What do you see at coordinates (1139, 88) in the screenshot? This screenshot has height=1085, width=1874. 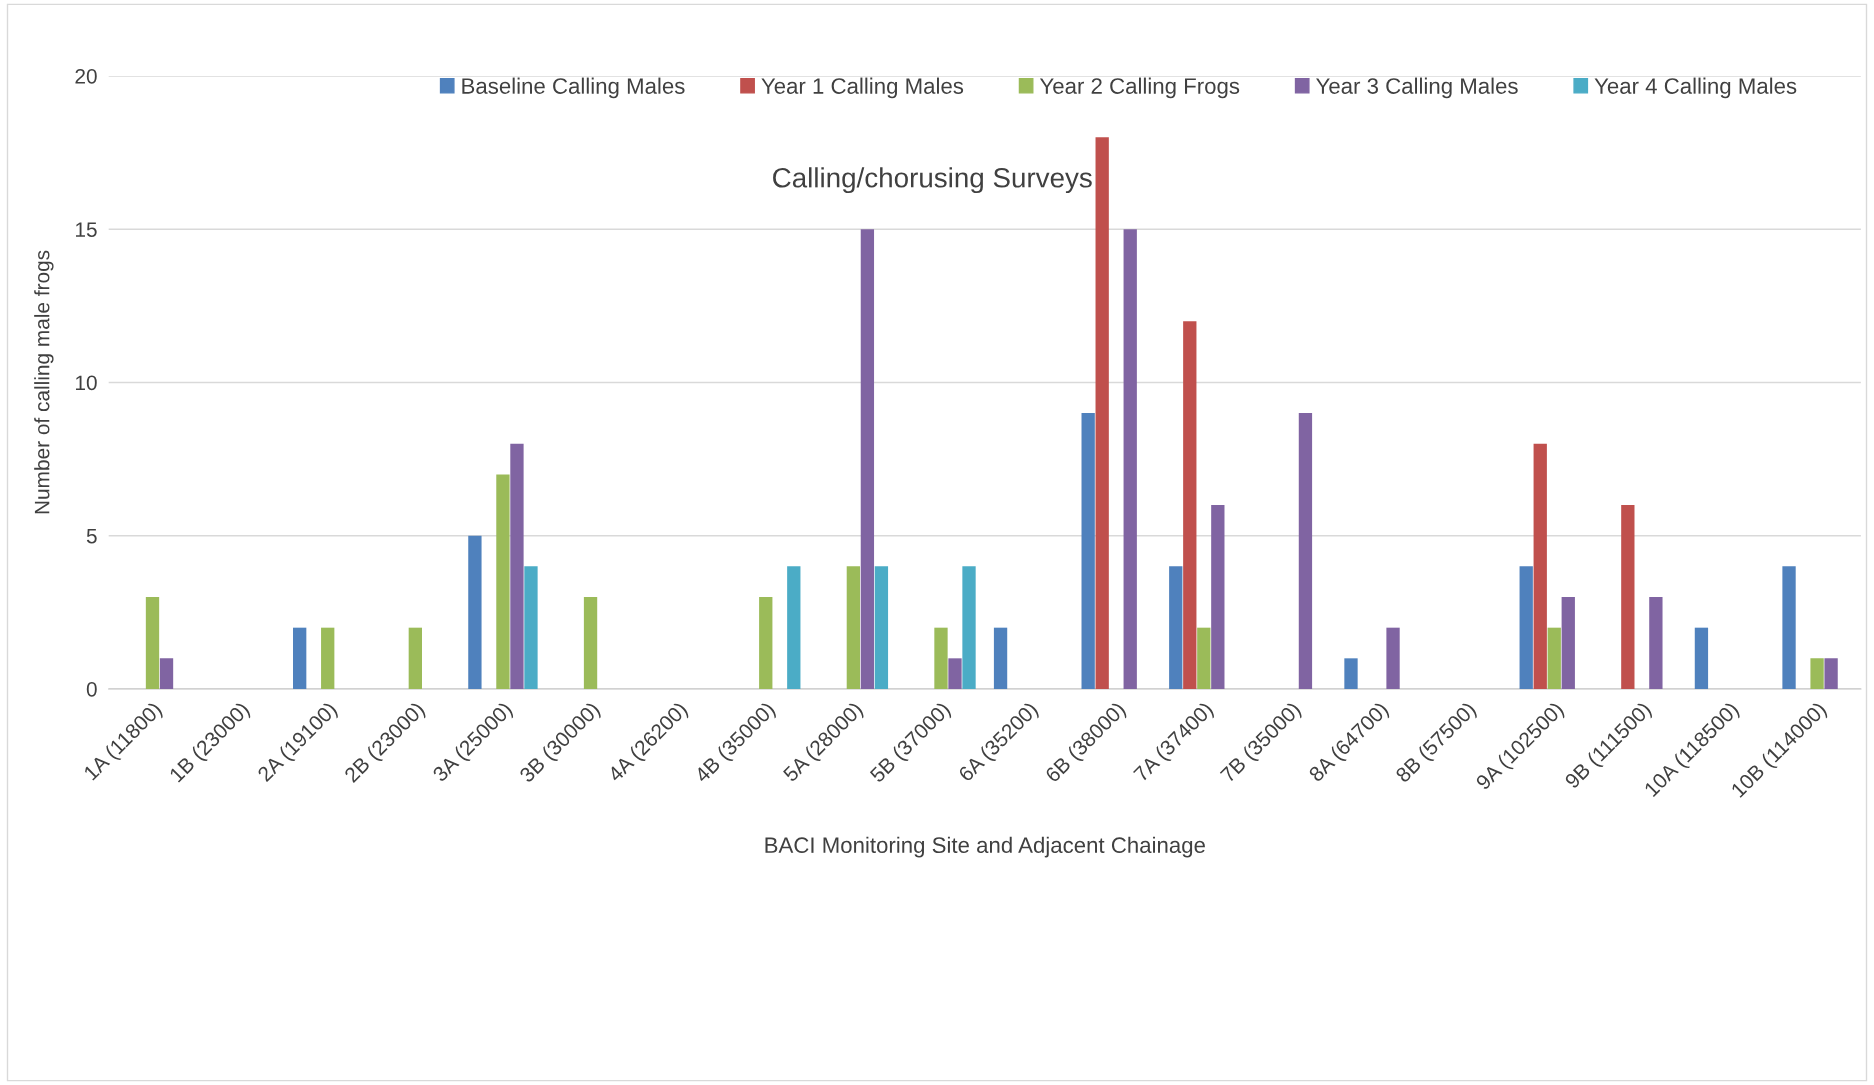 I see `legend-label: Year 2 Calling Frogs` at bounding box center [1139, 88].